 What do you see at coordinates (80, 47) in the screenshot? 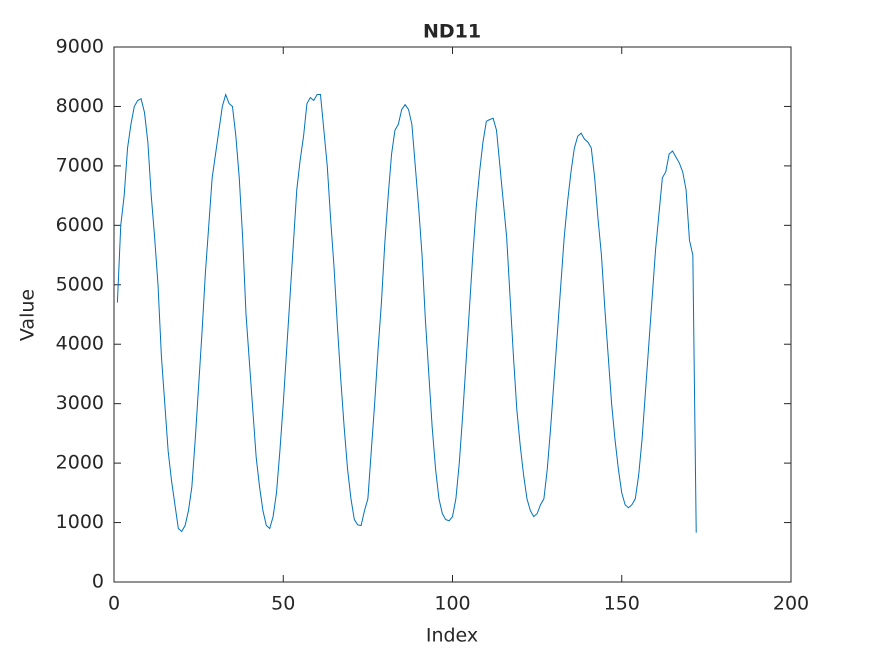
I see `y-tick-label: 9000` at bounding box center [80, 47].